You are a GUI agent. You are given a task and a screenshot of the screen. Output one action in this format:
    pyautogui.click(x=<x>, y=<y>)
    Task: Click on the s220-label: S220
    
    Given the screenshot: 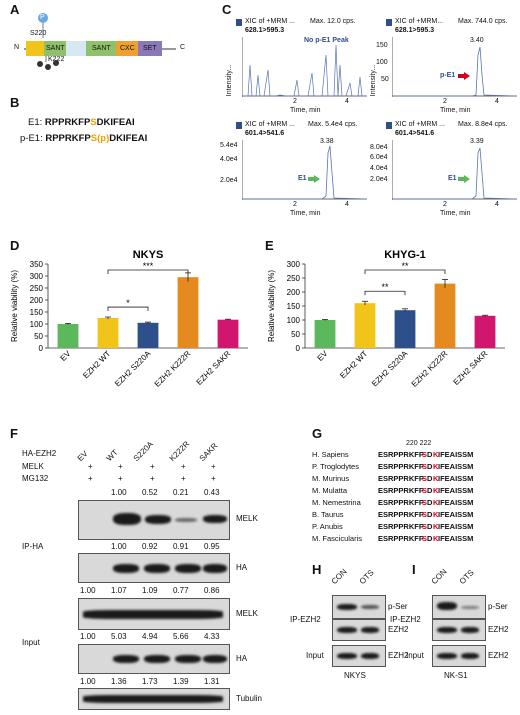 What is the action you would take?
    pyautogui.click(x=38, y=33)
    